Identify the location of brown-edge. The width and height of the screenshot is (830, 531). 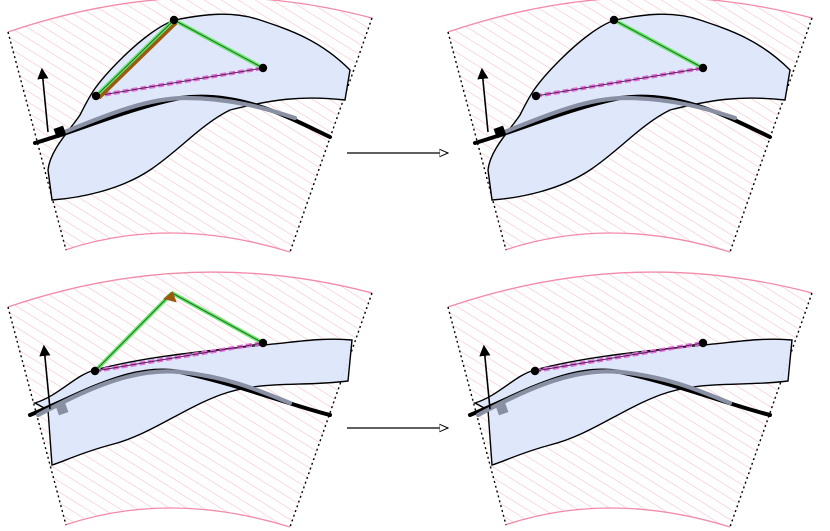
(138, 60).